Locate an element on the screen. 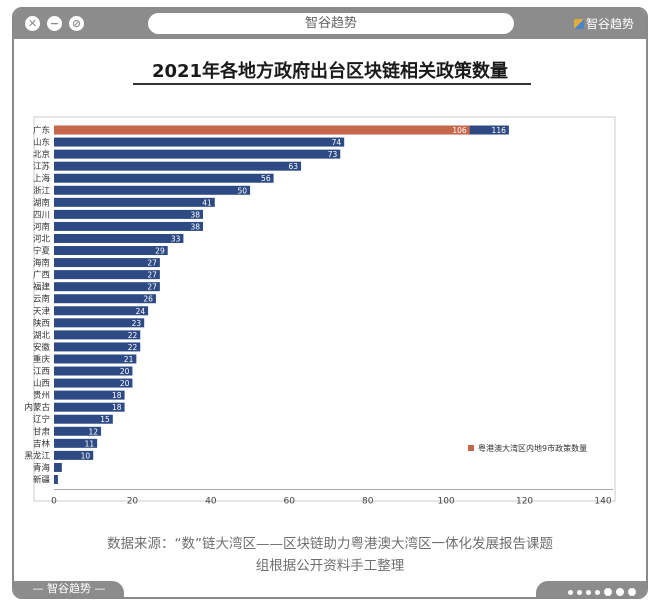  chart-title: 2021年各地方政府出台区块链相关政策数量 is located at coordinates (330, 71).